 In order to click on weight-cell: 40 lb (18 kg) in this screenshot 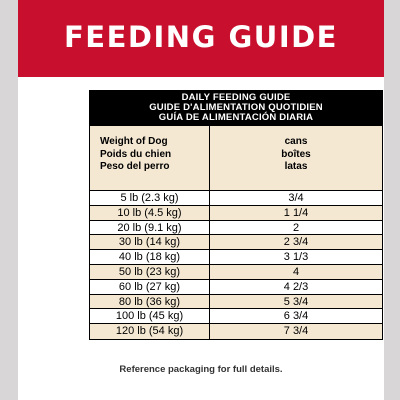, I will do `click(150, 257)`.